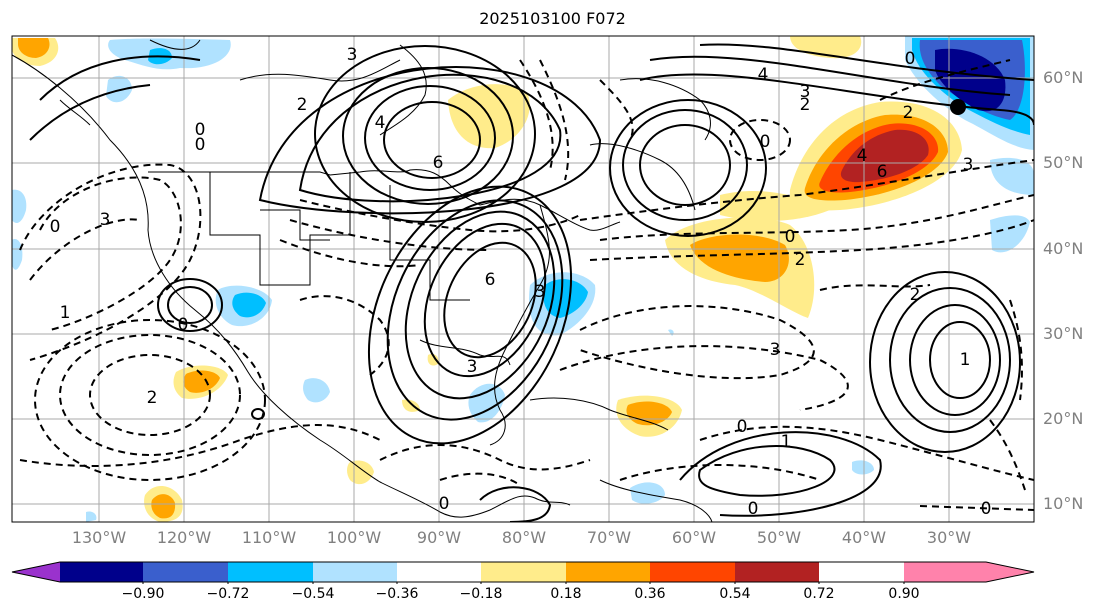 This screenshot has width=1105, height=615. I want to click on colorbar-tick-label: 0.18, so click(566, 594).